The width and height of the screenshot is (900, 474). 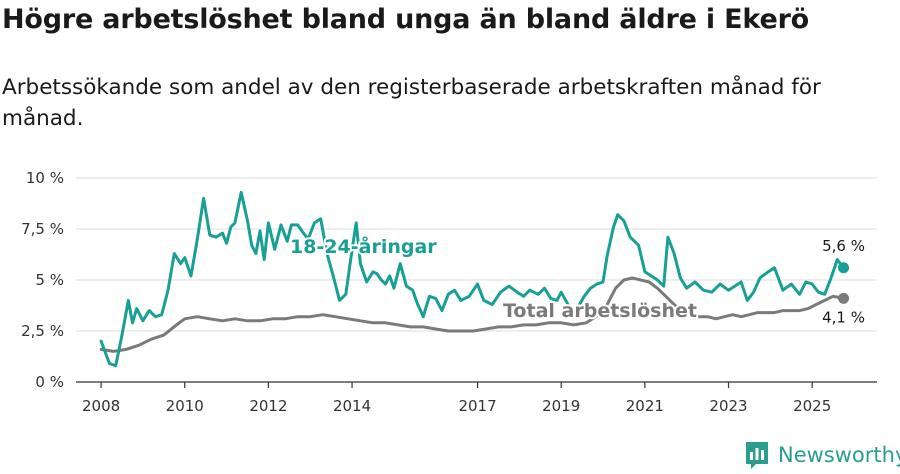 What do you see at coordinates (185, 406) in the screenshot?
I see `x-tick-label: 2010` at bounding box center [185, 406].